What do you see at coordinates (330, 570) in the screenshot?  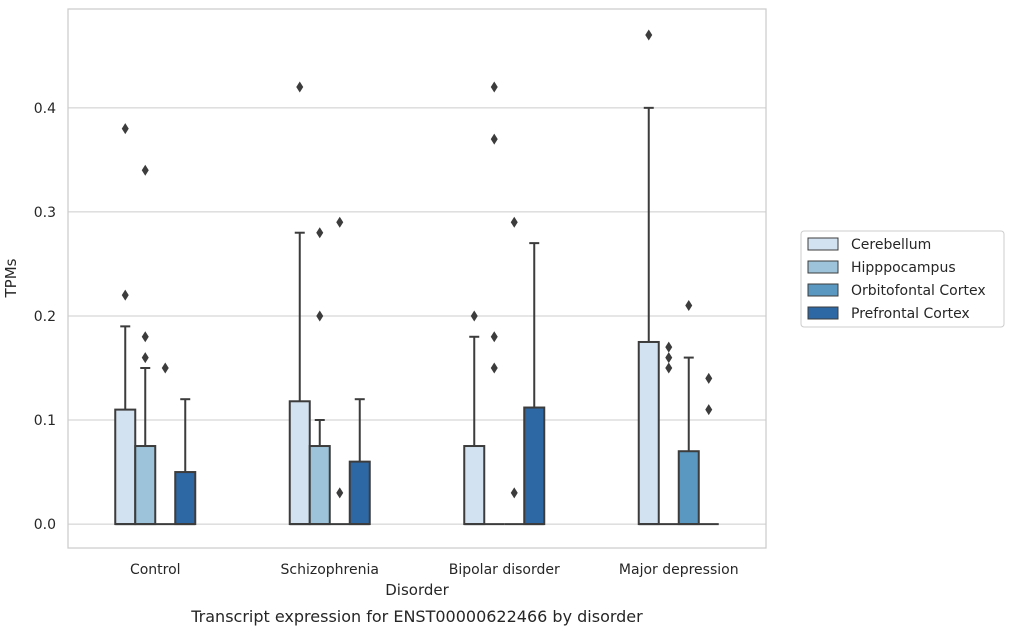 I see `x-tick-label: Schizophrenia` at bounding box center [330, 570].